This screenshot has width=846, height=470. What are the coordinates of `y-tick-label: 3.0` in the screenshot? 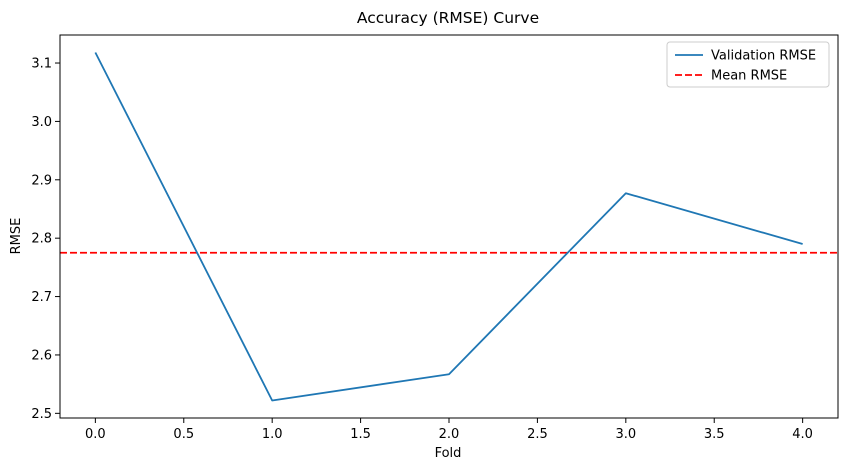 It's located at (41, 122).